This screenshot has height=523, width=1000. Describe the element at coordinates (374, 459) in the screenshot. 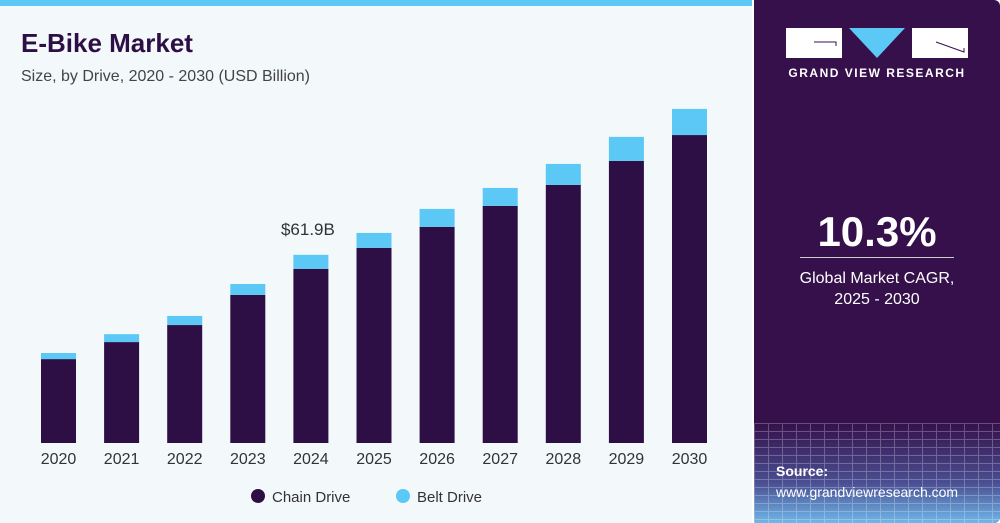

I see `x-tick-label: 2025` at that location.